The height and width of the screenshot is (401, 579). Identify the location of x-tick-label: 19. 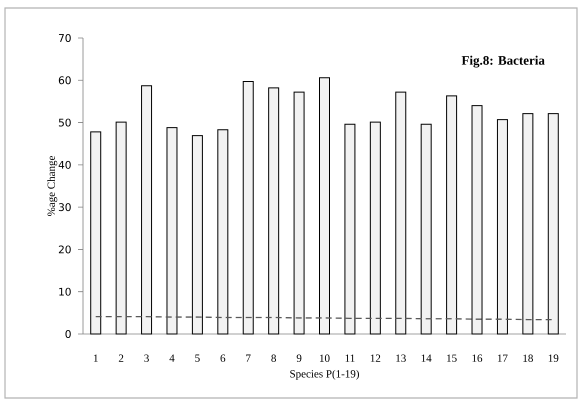
(553, 358).